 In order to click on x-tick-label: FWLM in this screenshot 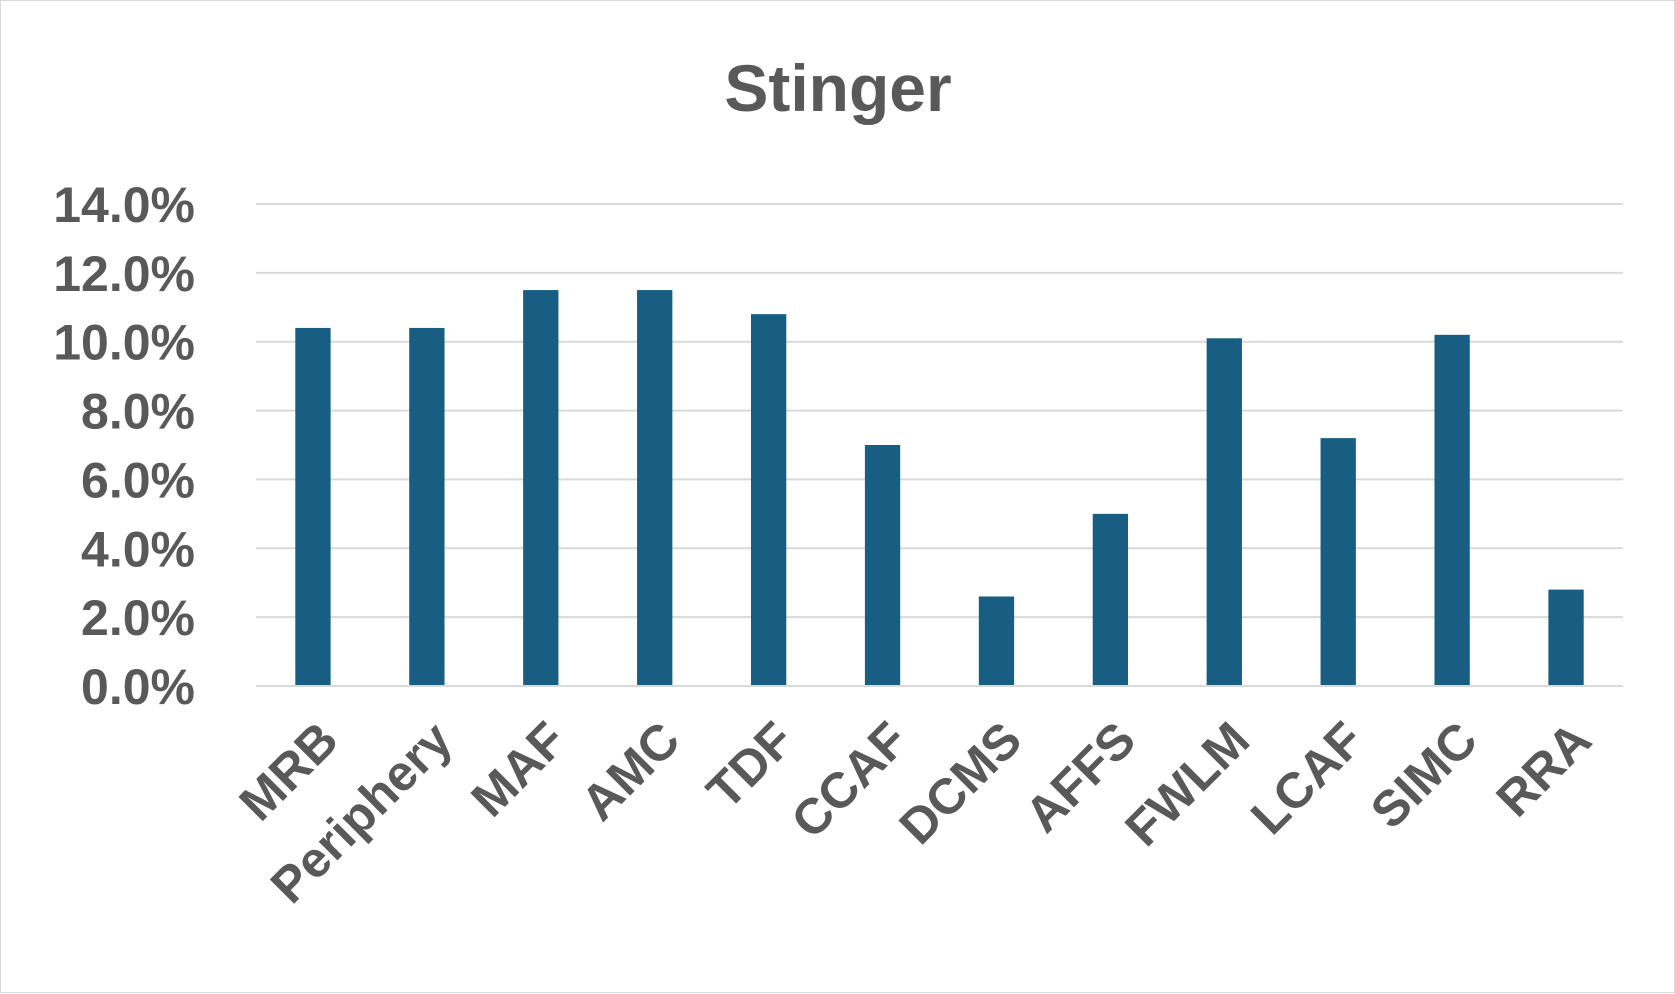, I will do `click(1187, 784)`.